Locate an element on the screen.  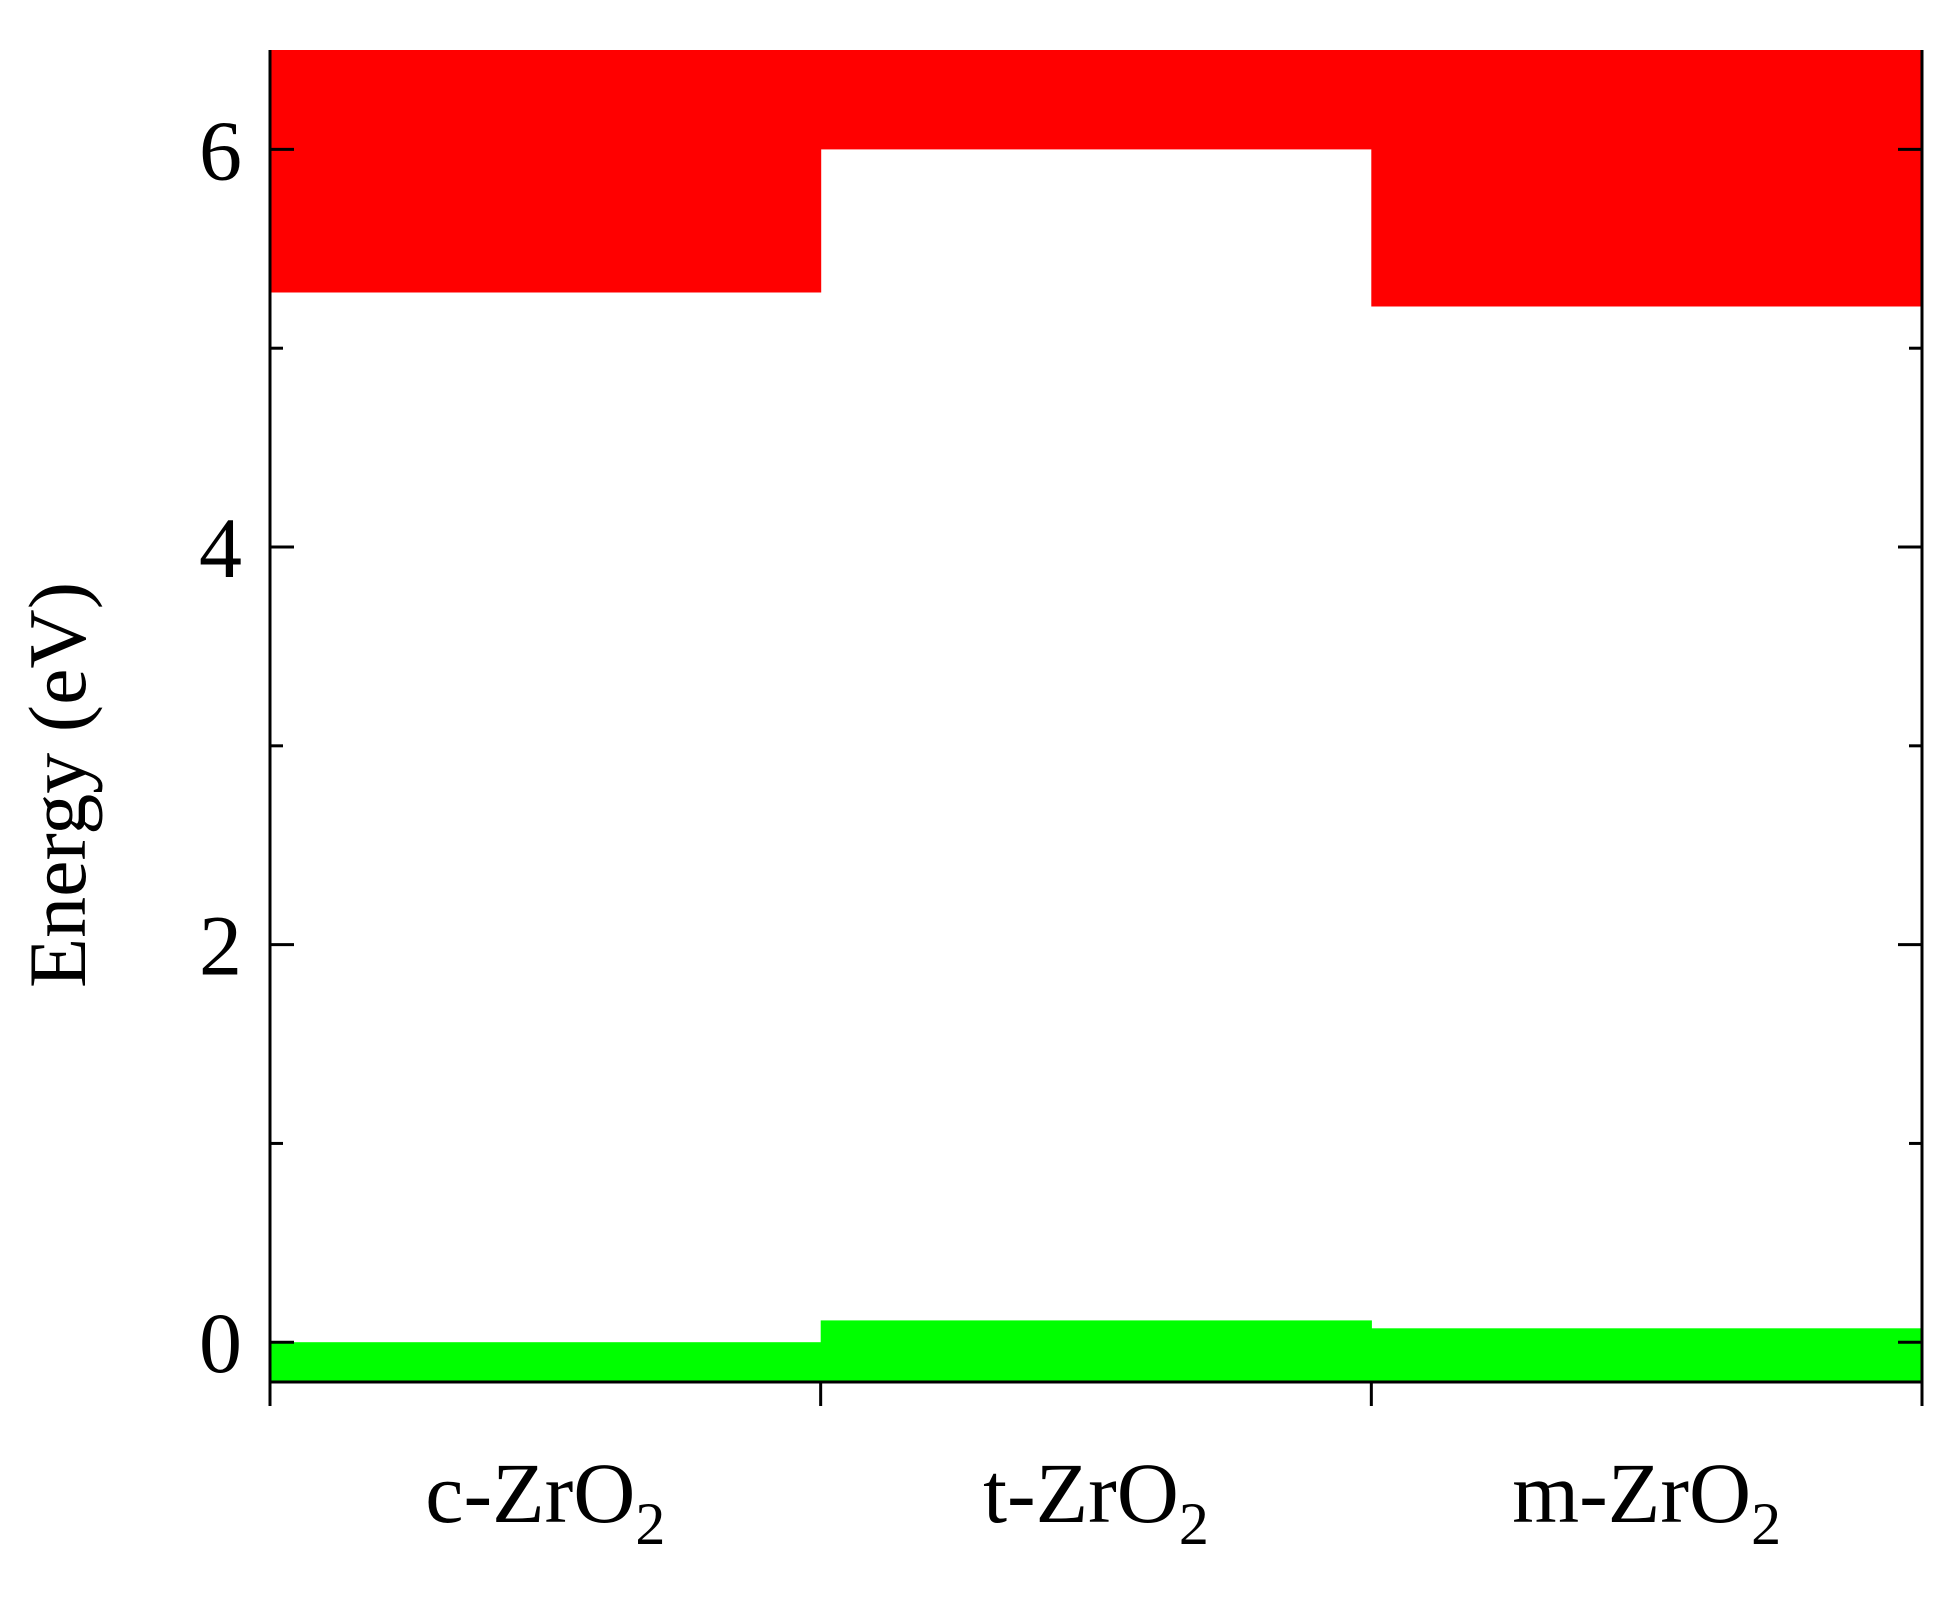
x-tick-label: t-ZrO2 is located at coordinates (1096, 1501).